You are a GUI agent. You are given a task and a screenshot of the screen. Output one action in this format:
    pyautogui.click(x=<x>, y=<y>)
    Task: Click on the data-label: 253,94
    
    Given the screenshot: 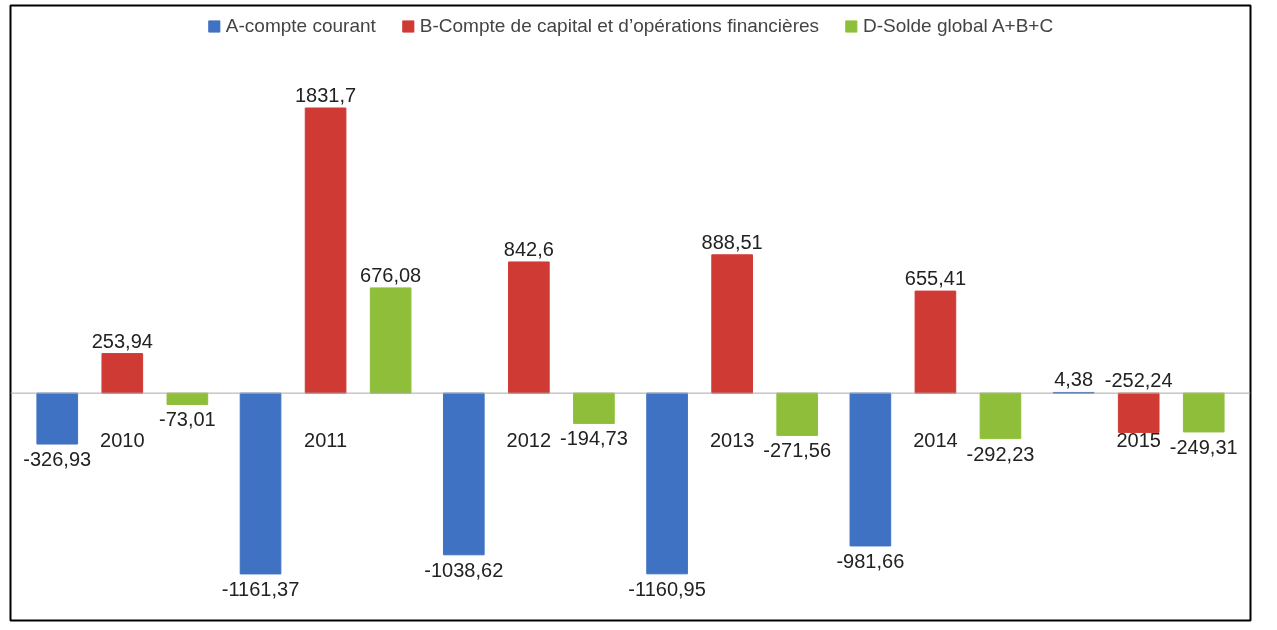 What is the action you would take?
    pyautogui.click(x=122, y=340)
    